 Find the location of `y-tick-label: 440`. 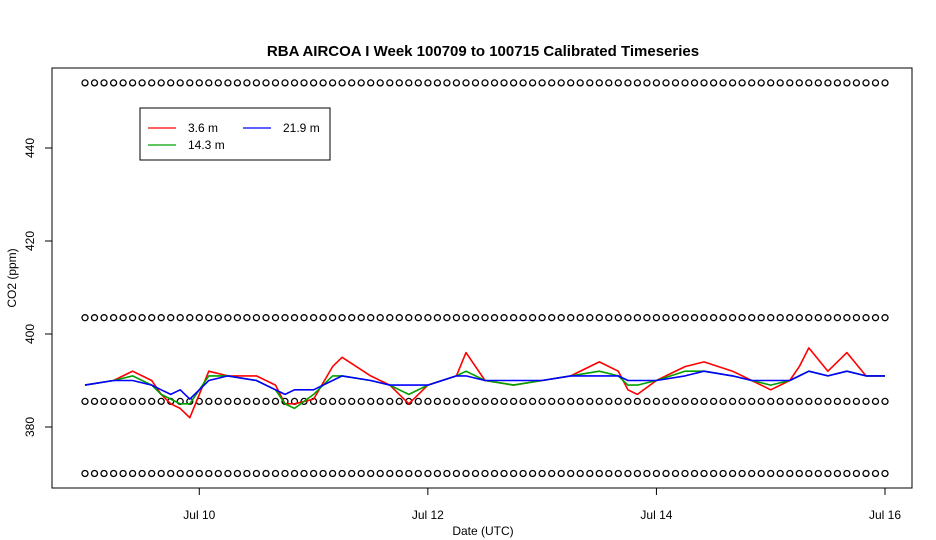

y-tick-label: 440 is located at coordinates (30, 148).